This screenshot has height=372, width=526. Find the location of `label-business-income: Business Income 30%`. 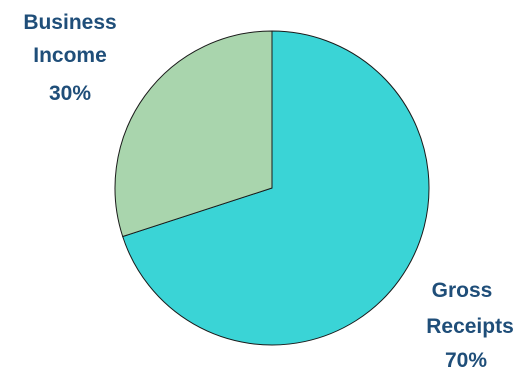

label-business-income: Business Income 30% is located at coordinates (69, 58).